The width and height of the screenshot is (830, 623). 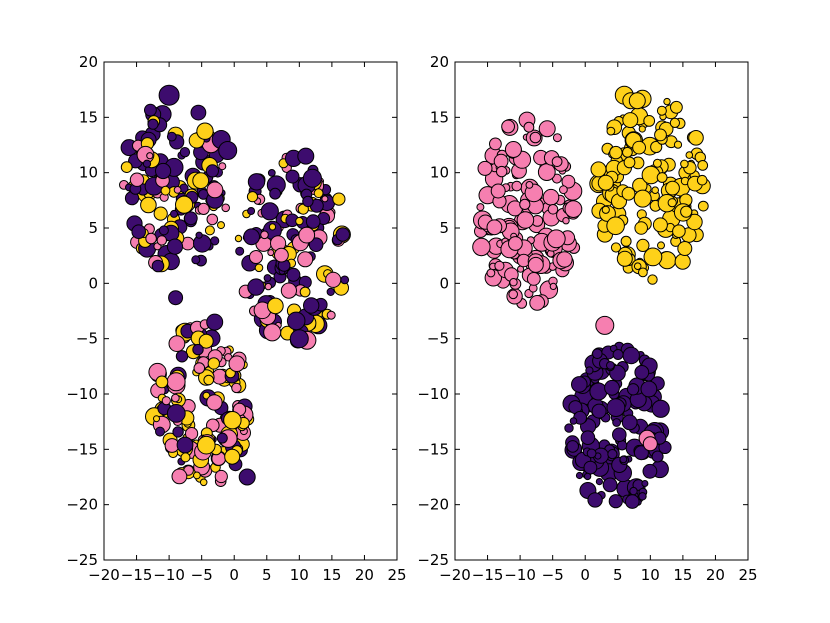 I want to click on right-x-tick-labels: −20 −15 −10 −5 0 5 10 15 20 25, so click(x=598, y=575).